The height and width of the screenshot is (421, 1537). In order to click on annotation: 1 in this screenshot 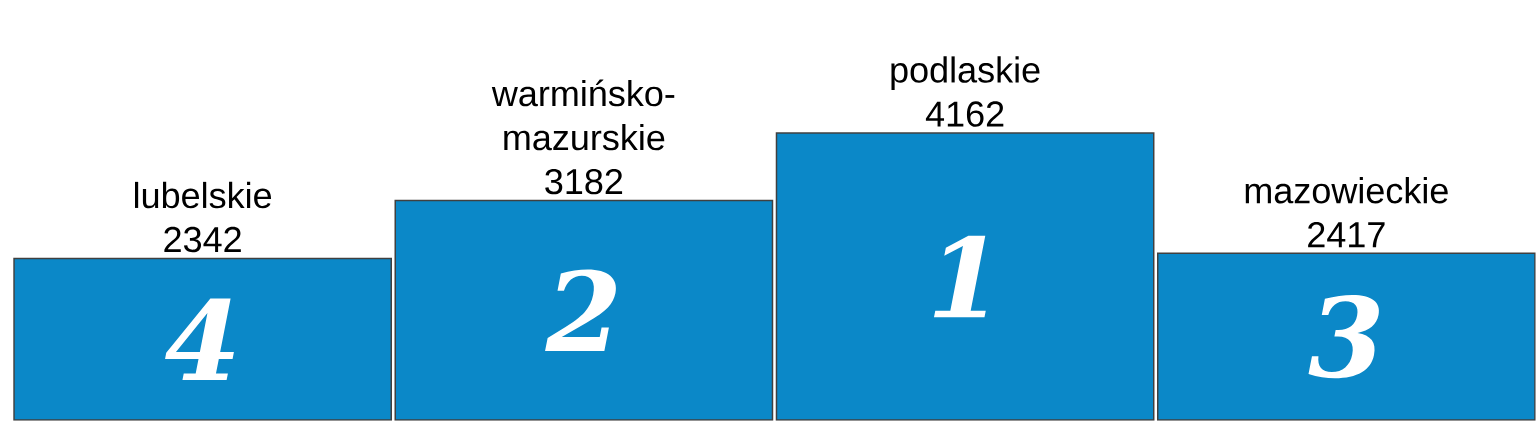, I will do `click(959, 276)`.